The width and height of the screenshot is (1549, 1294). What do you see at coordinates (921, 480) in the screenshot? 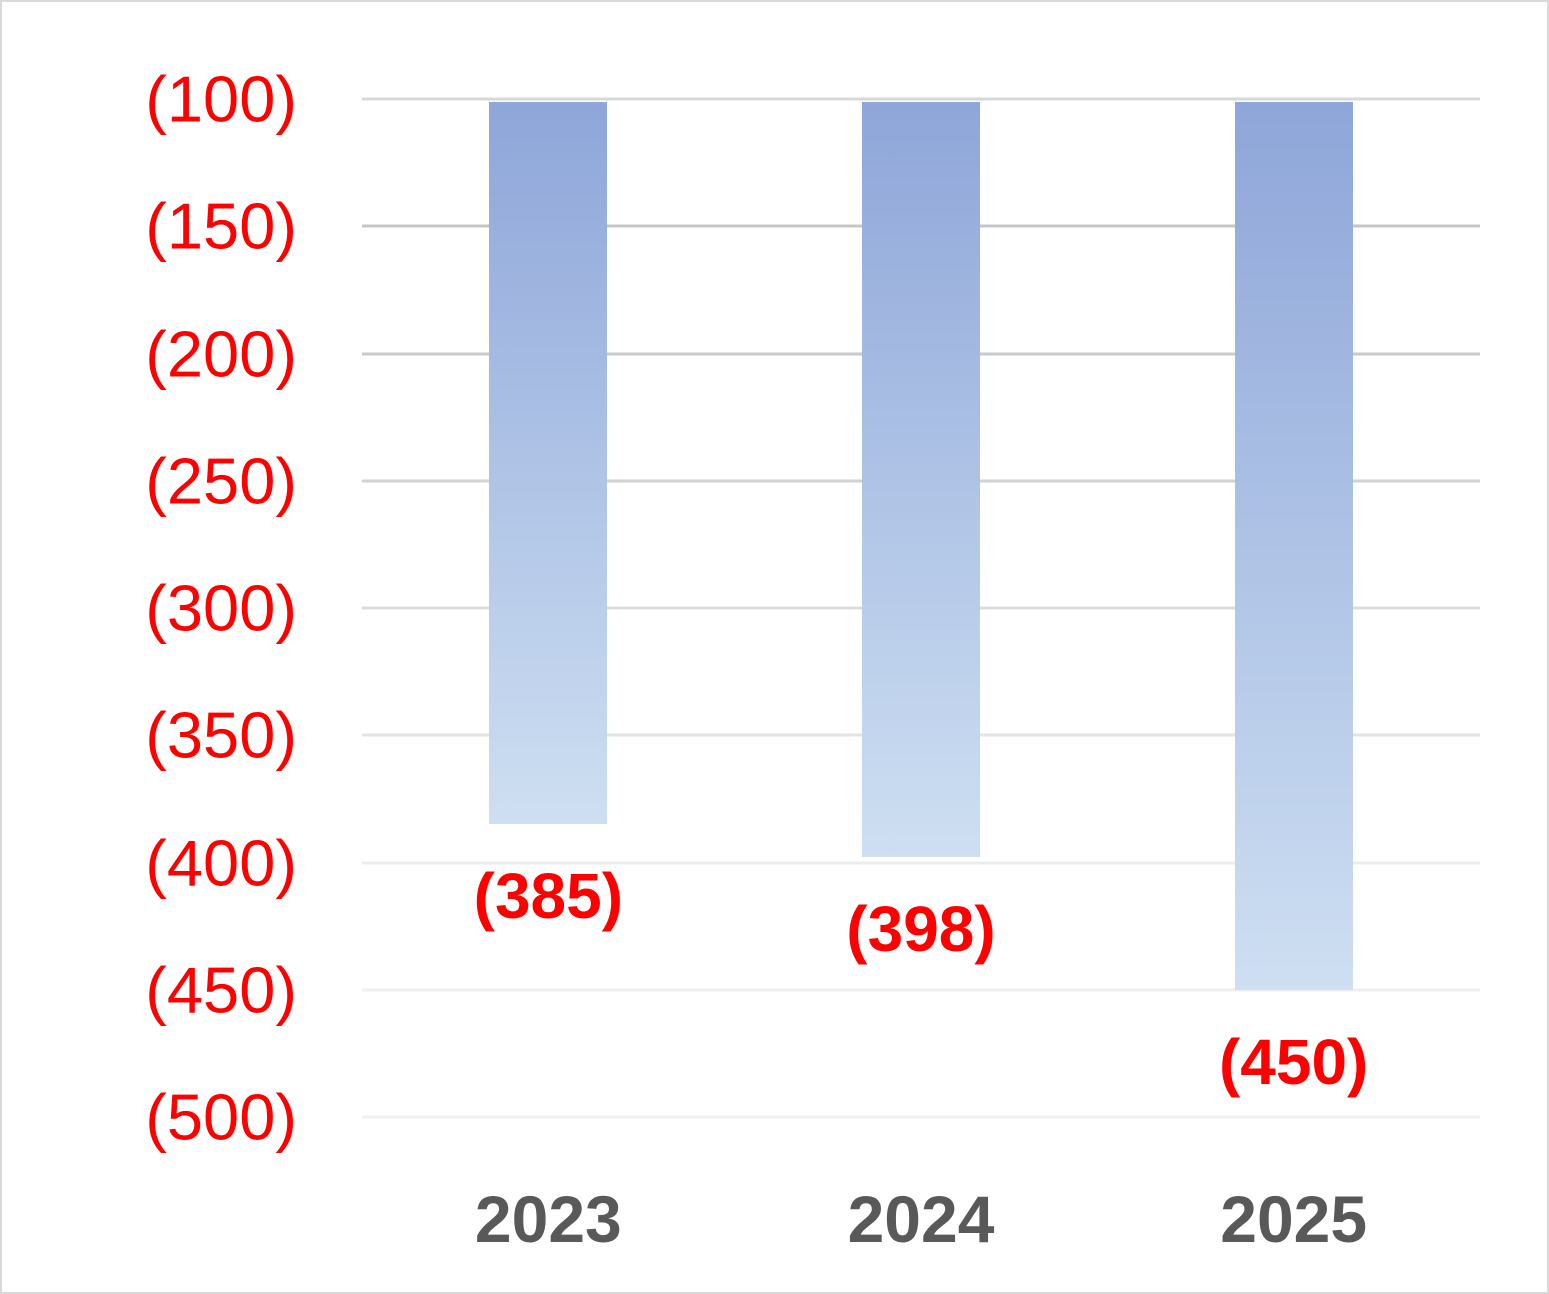
I see `bar-2024` at bounding box center [921, 480].